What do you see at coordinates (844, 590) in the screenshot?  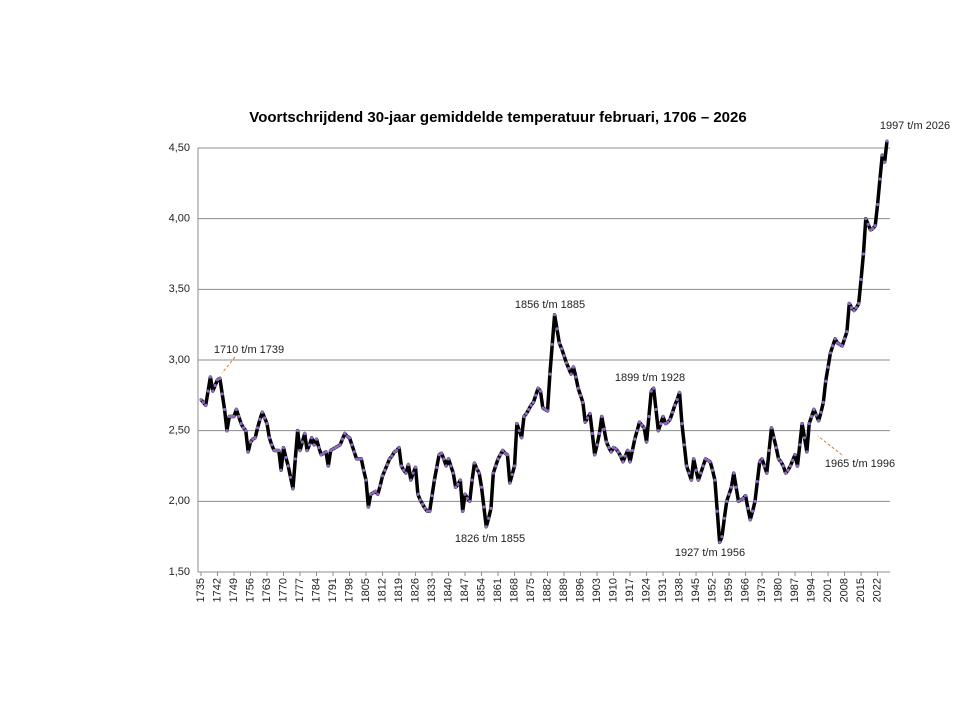 I see `x-tick-label: 2008` at bounding box center [844, 590].